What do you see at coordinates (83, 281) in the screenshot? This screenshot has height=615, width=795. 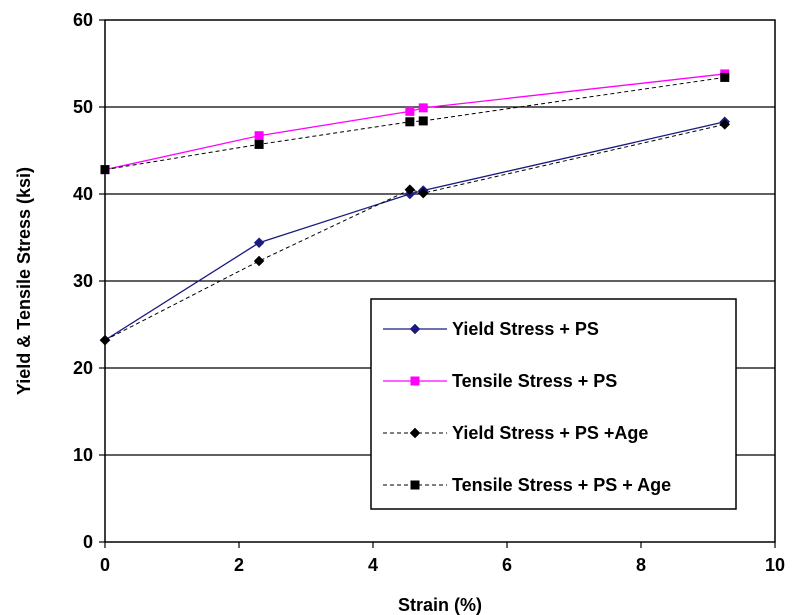 I see `y-tick-label: 30` at bounding box center [83, 281].